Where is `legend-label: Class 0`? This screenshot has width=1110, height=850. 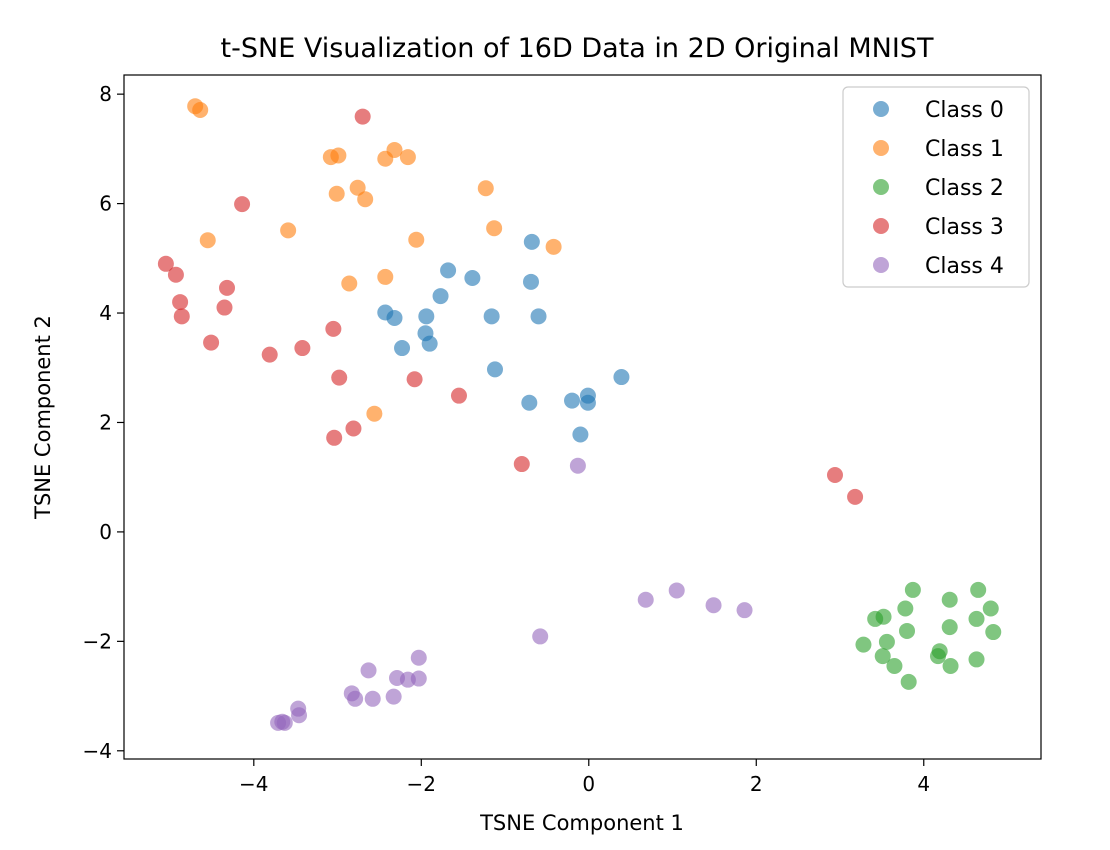
legend-label: Class 0 is located at coordinates (964, 110).